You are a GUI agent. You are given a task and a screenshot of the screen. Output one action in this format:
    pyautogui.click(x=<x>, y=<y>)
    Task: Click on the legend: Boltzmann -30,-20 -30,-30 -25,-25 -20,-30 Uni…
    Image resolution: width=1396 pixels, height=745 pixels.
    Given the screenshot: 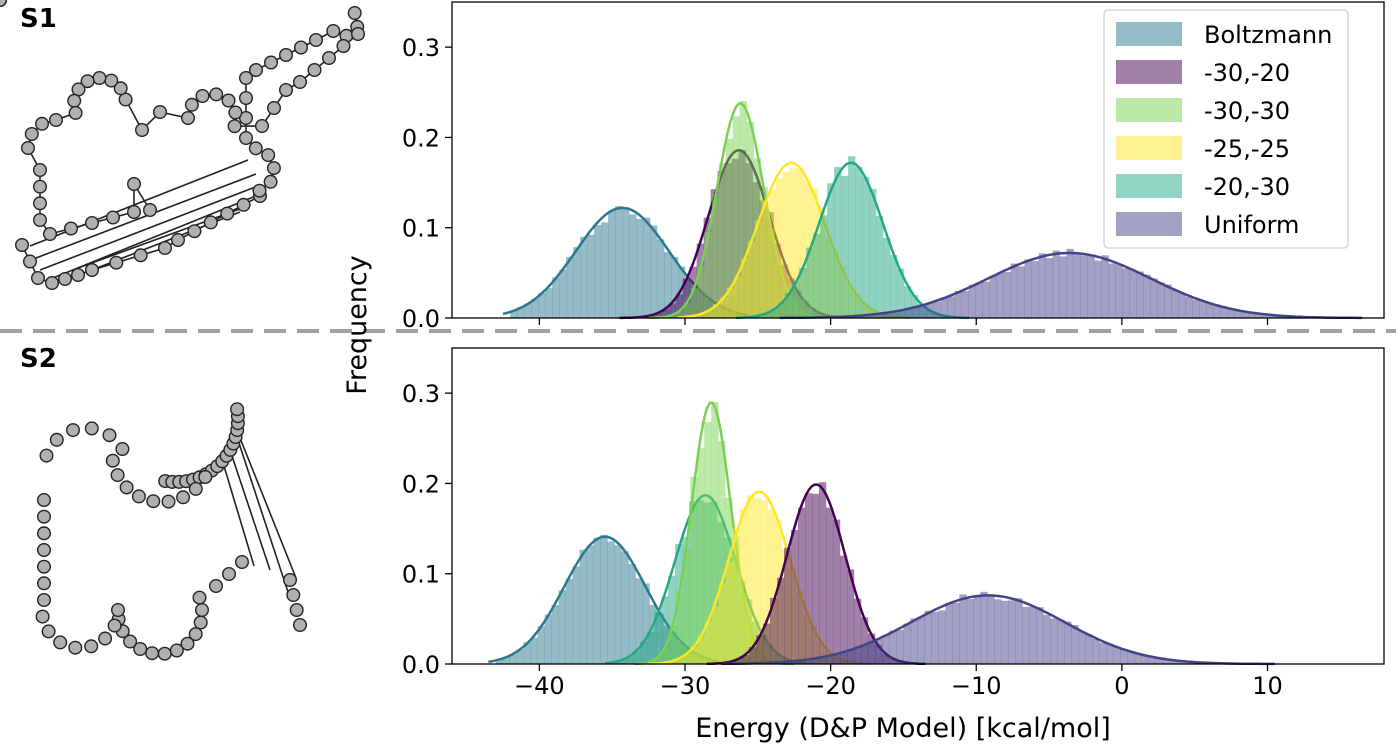 What is the action you would take?
    pyautogui.click(x=1226, y=129)
    